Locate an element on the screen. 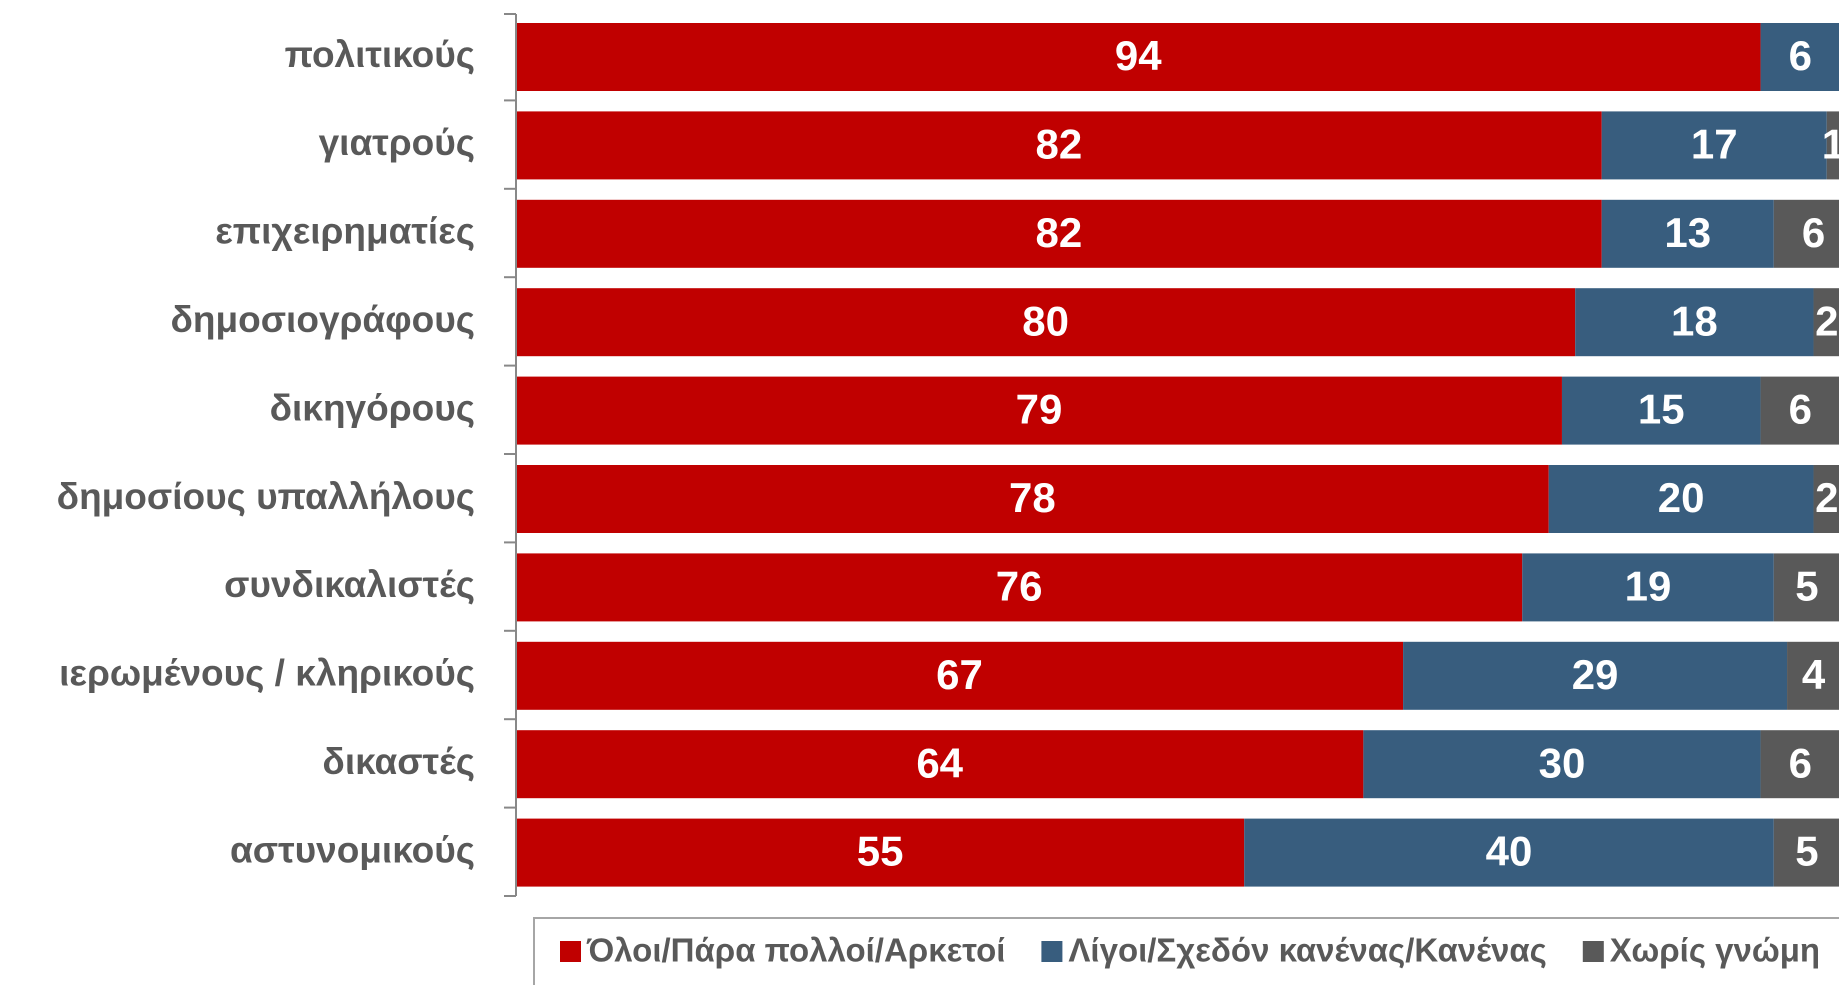 The height and width of the screenshot is (985, 1839). y-tick-label: πολιτικούς is located at coordinates (380, 54).